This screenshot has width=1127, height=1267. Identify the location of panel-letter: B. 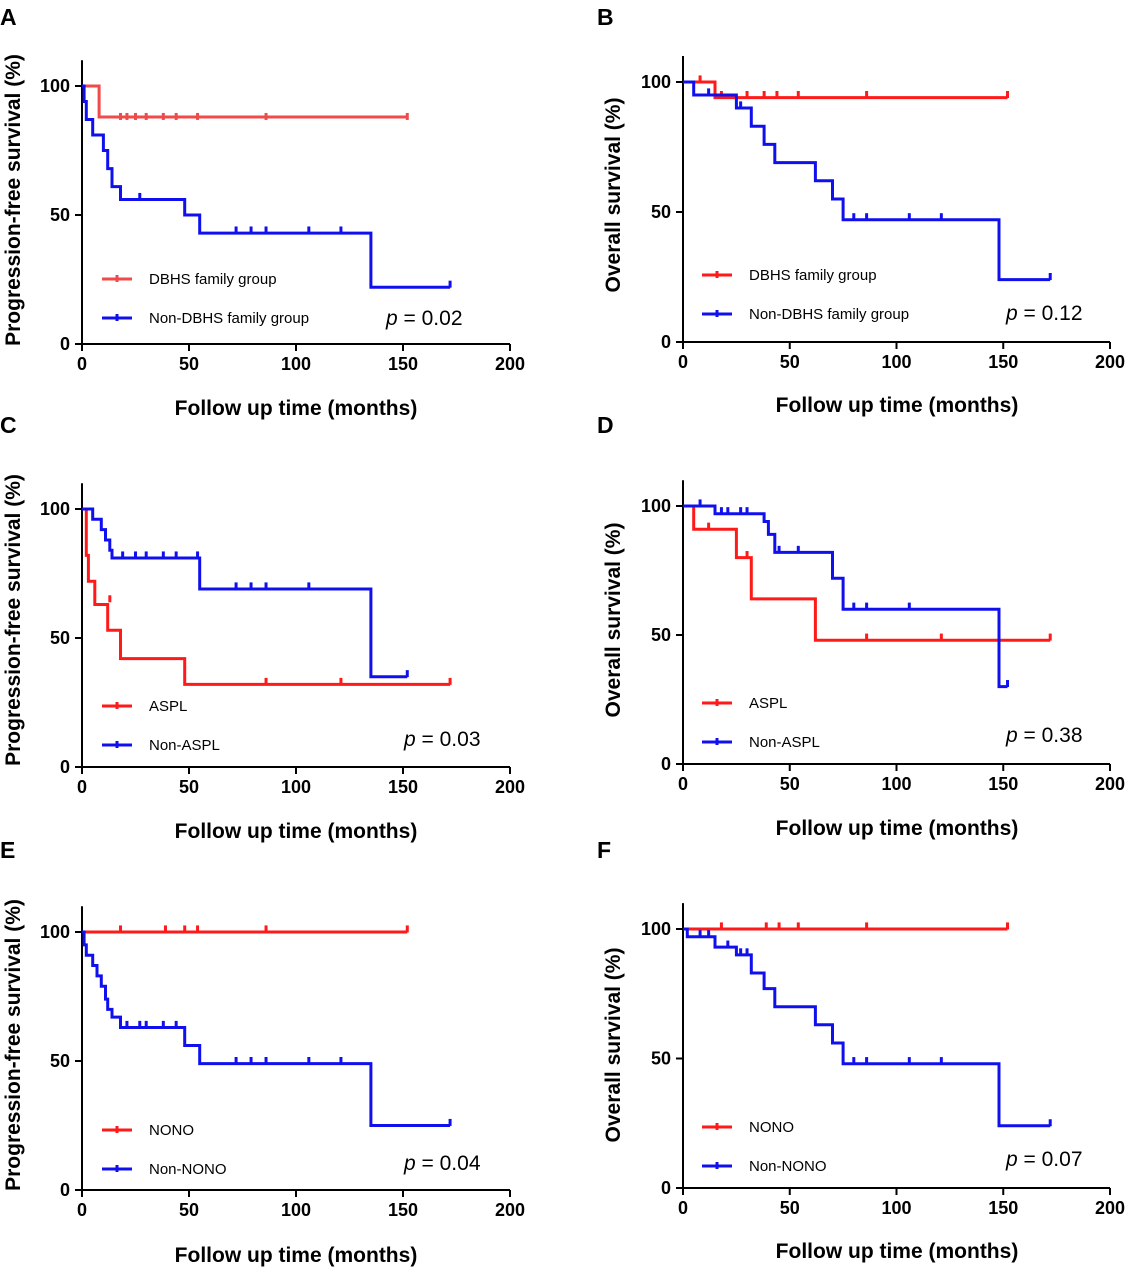
(605, 17).